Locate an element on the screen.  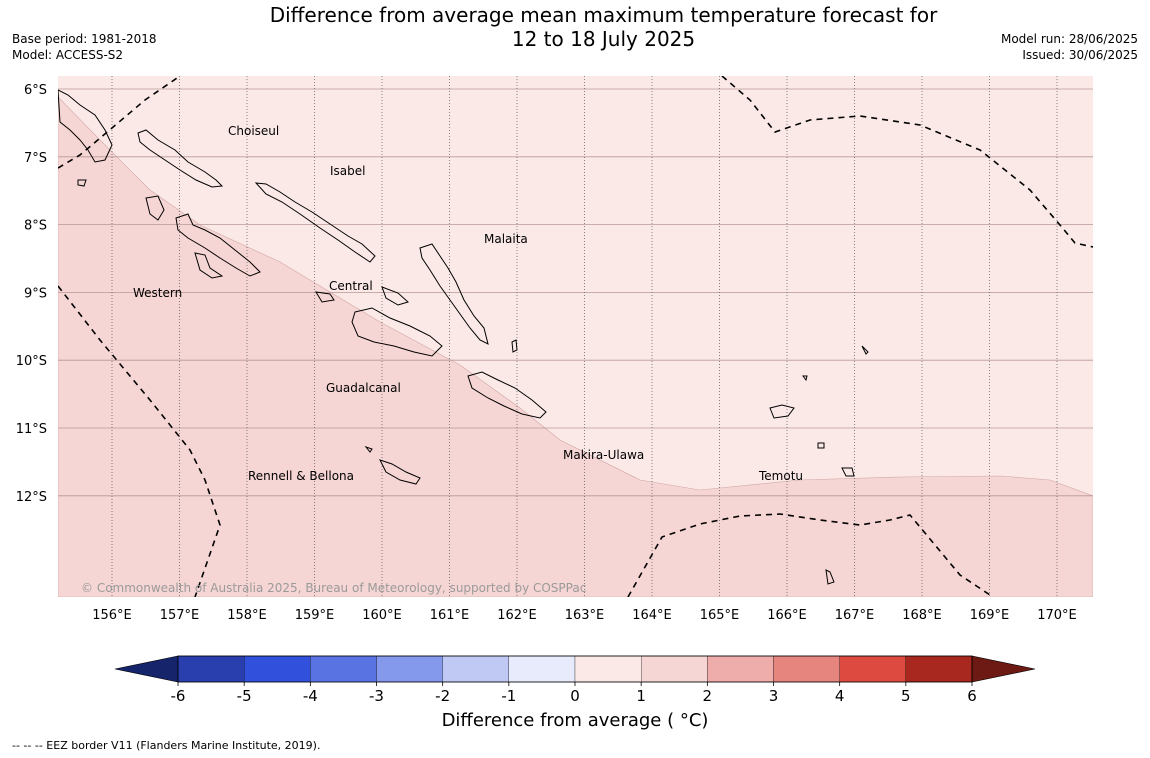
colorbar-tick-label: 5 is located at coordinates (906, 696).